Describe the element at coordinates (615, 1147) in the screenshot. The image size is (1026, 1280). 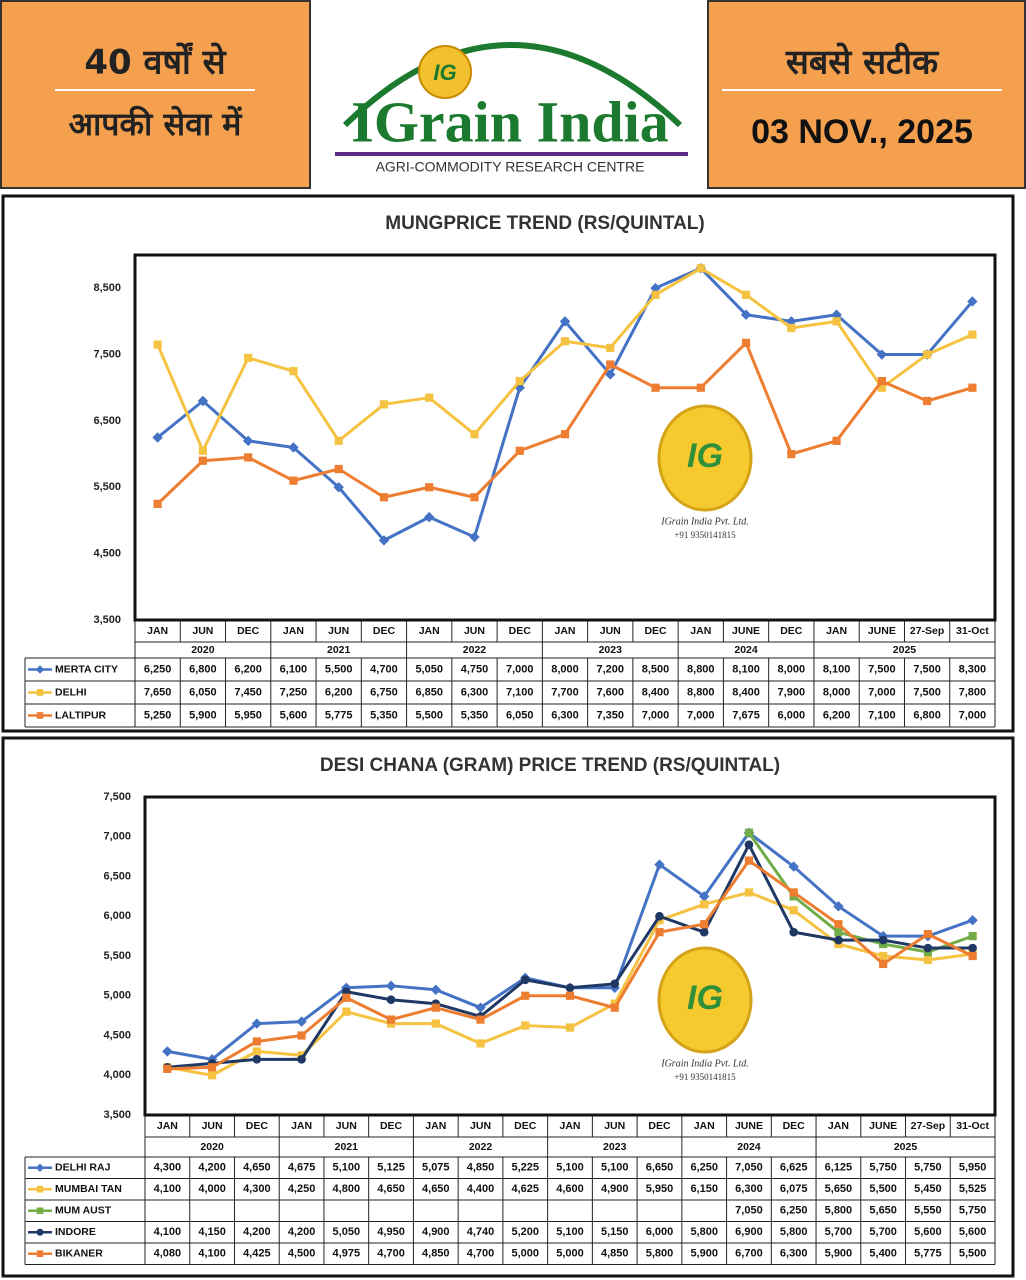
I see `x-group-label: 2023` at that location.